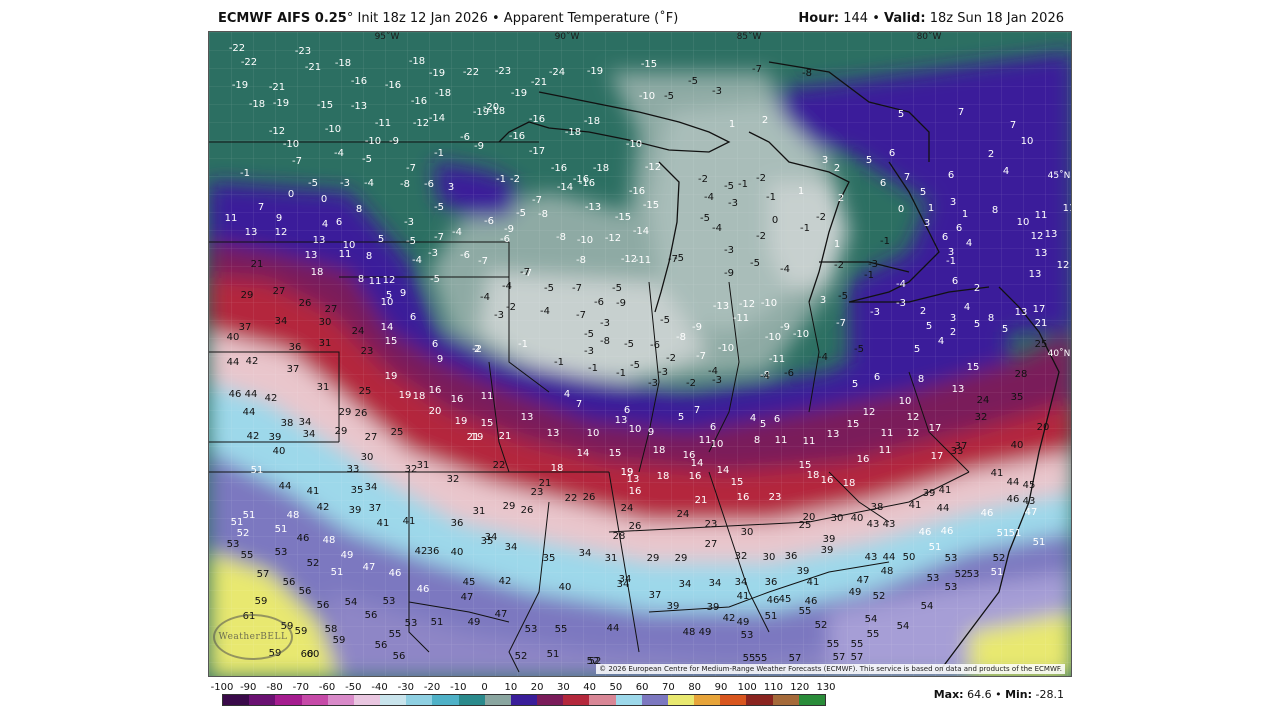  What do you see at coordinates (381, 239) in the screenshot?
I see `temperature-value: 5` at bounding box center [381, 239].